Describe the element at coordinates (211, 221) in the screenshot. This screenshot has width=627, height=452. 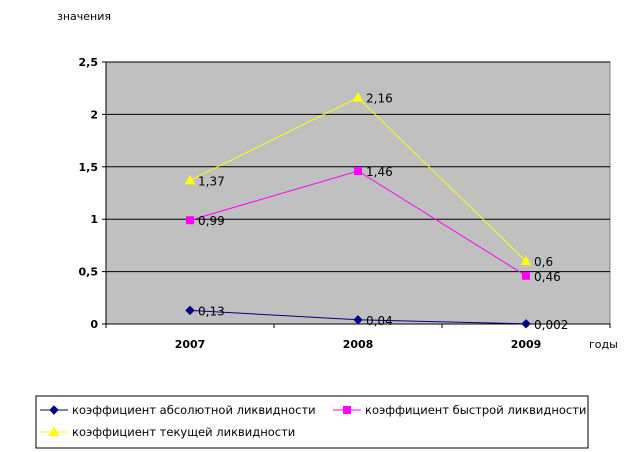
I see `data-label: 0,99` at that location.